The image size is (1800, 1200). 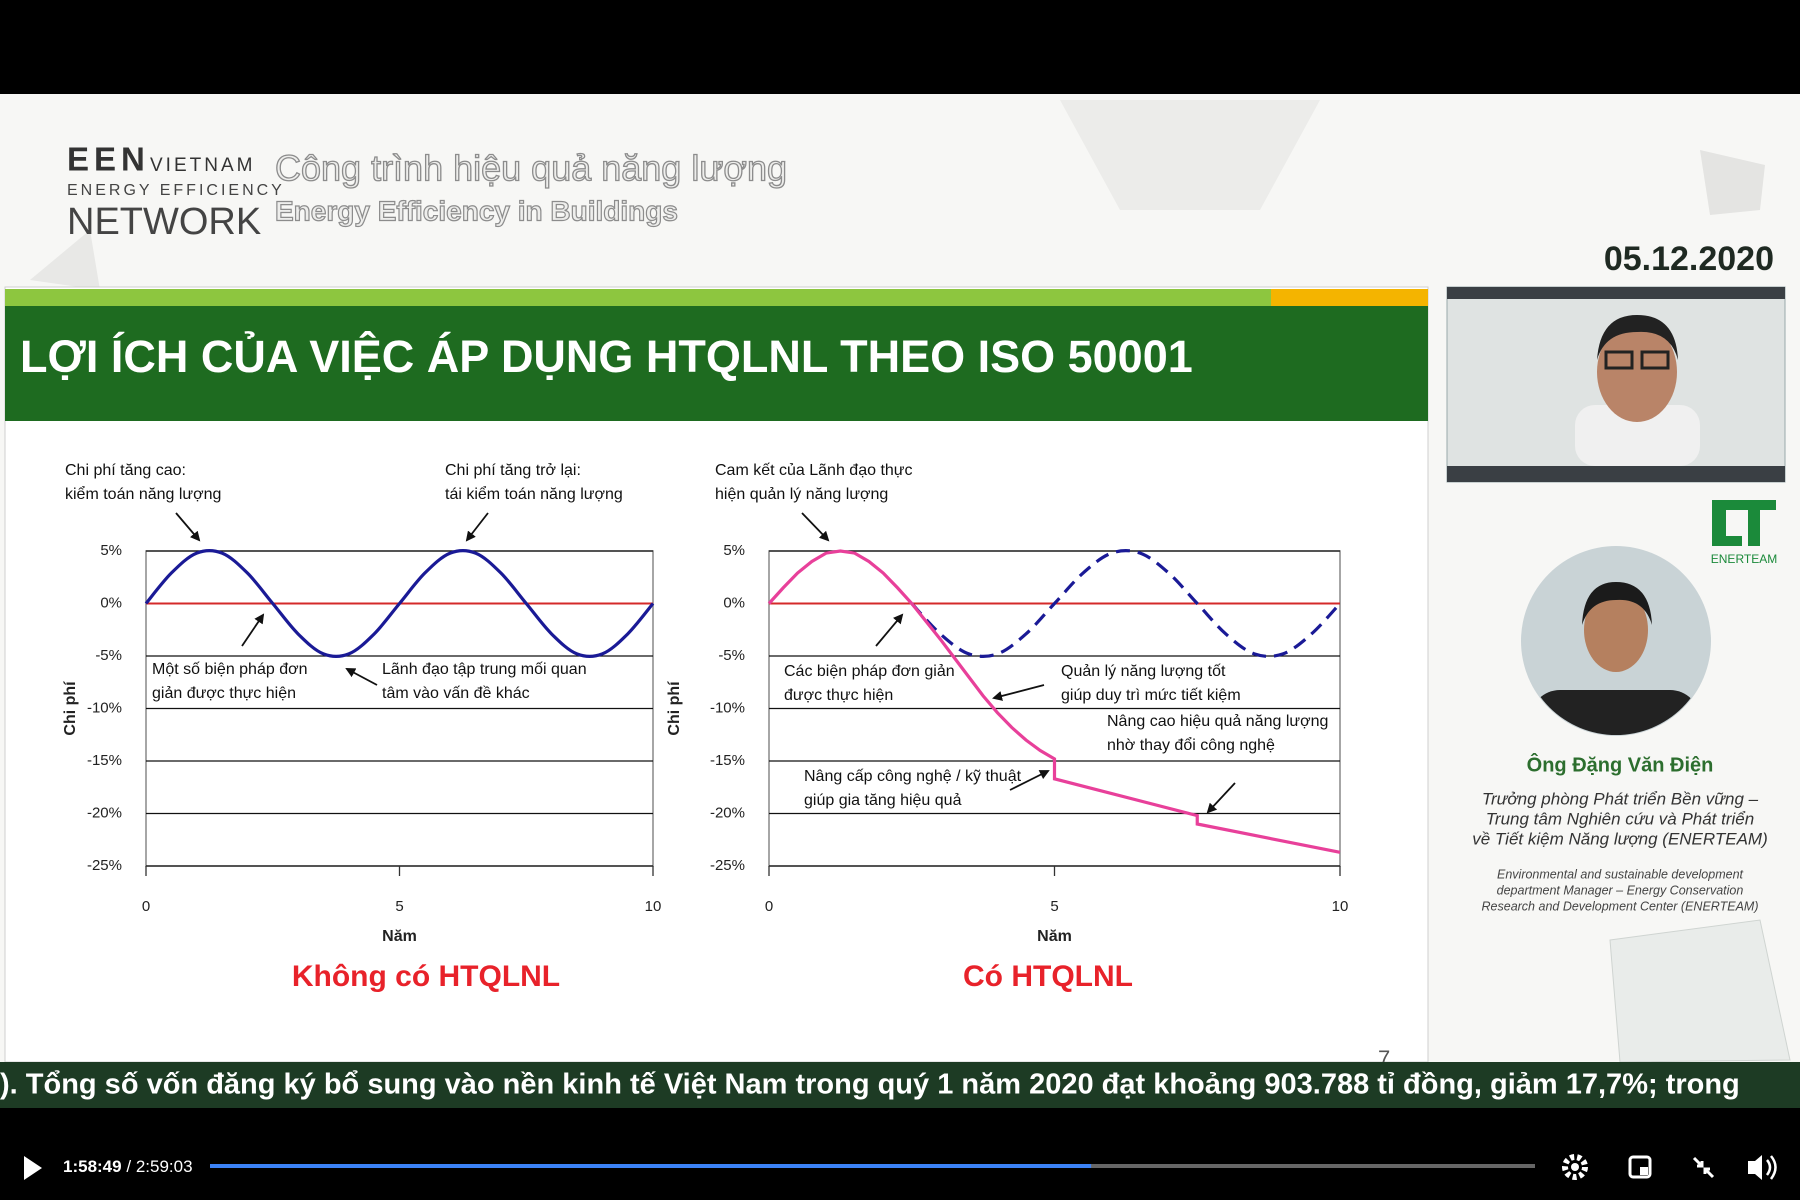 I want to click on miniplayer-inner, so click(x=1644, y=1171).